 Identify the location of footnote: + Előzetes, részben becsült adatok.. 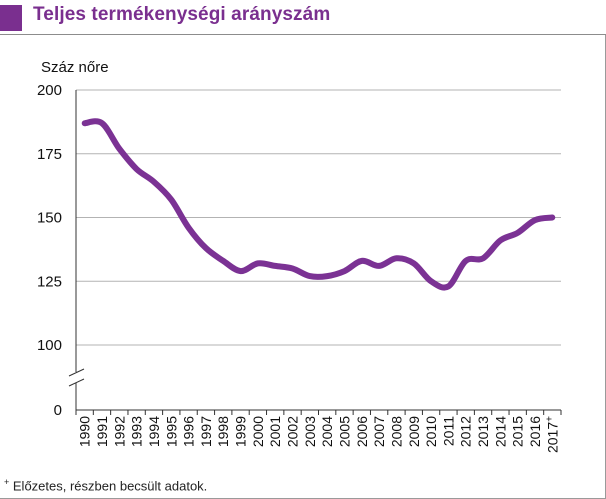
(105, 485).